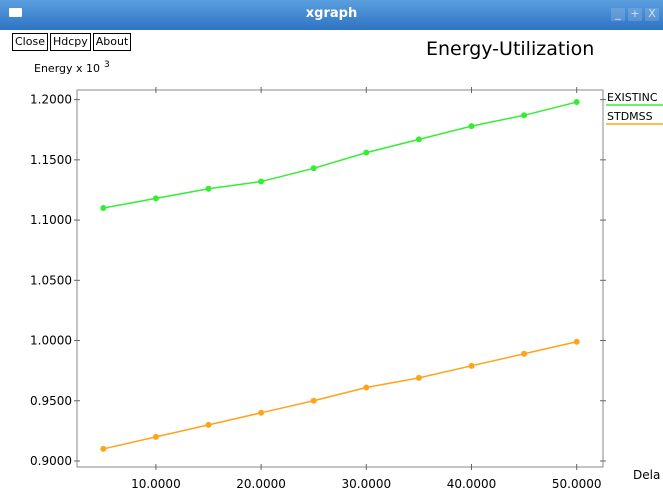  Describe the element at coordinates (15, 12) in the screenshot. I see `window-menu-icon` at that location.